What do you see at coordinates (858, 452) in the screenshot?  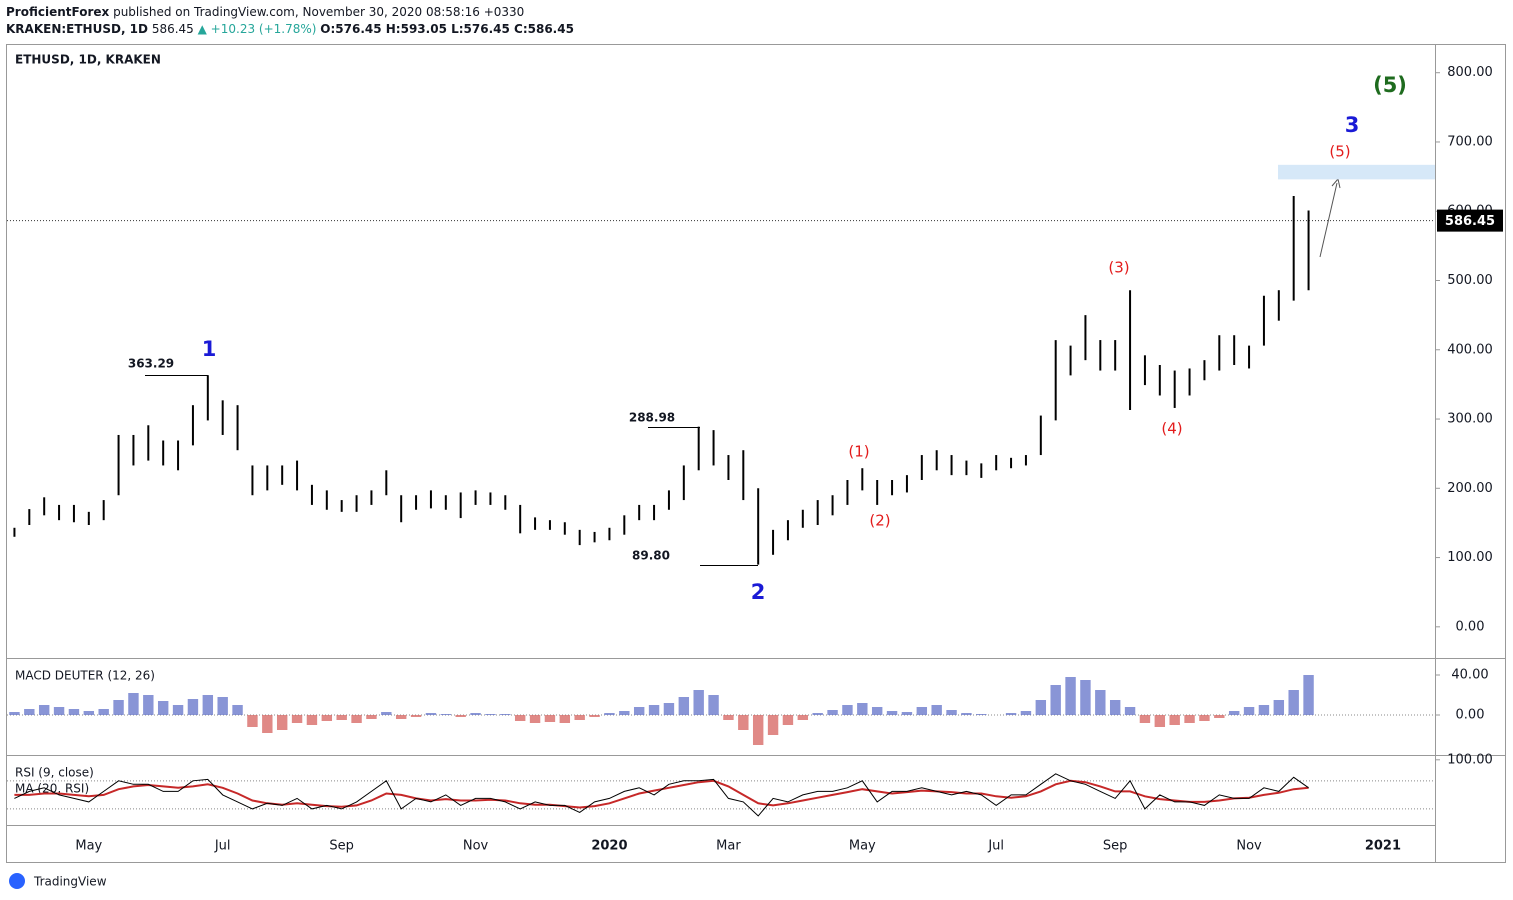 I see `subwave-label: (1)` at bounding box center [858, 452].